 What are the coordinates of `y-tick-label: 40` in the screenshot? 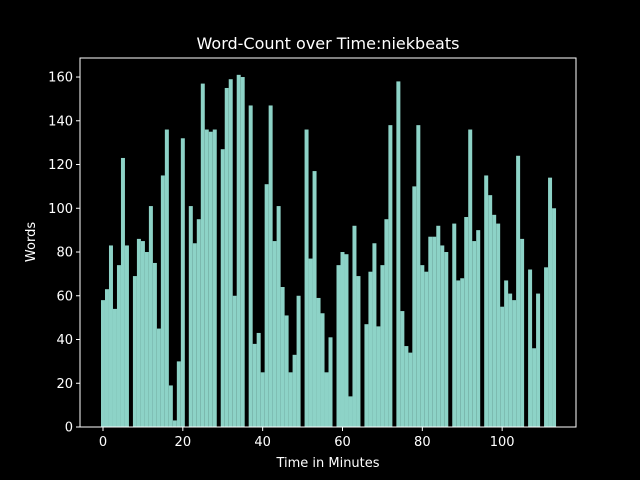 It's located at (64, 340).